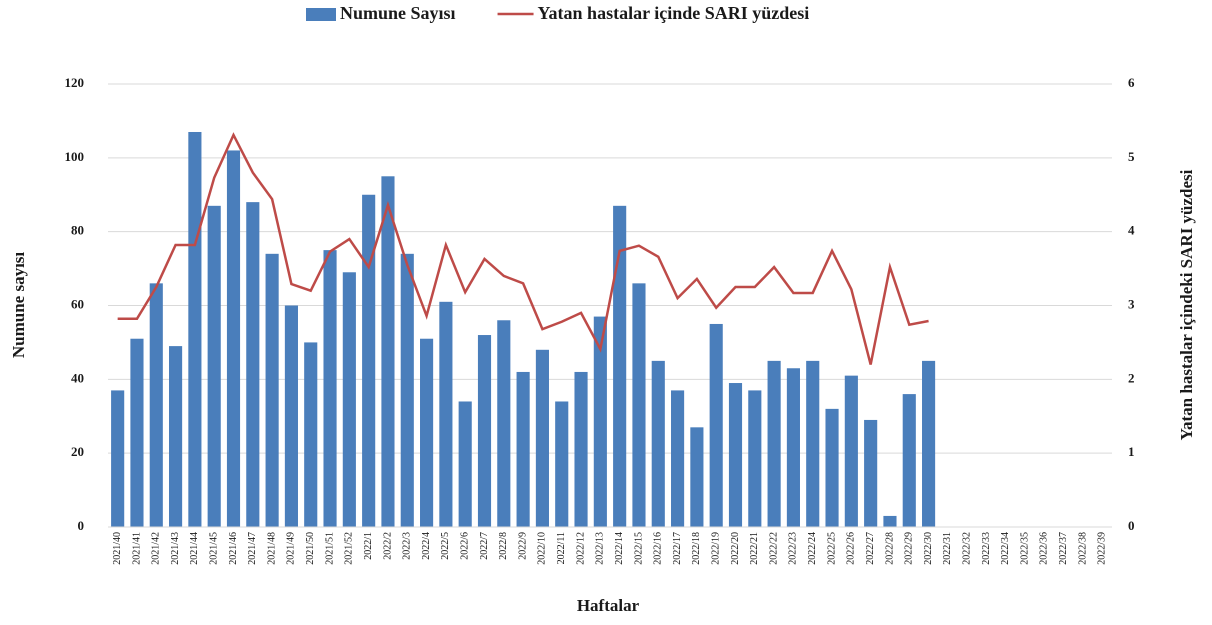  What do you see at coordinates (156, 548) in the screenshot?
I see `x-tick-label: 2021/42` at bounding box center [156, 548].